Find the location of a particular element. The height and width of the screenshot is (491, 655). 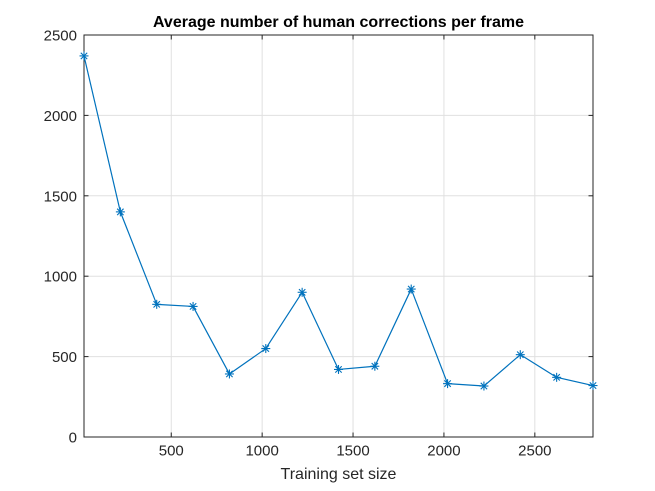

y-tick-label: 0 is located at coordinates (73, 438).